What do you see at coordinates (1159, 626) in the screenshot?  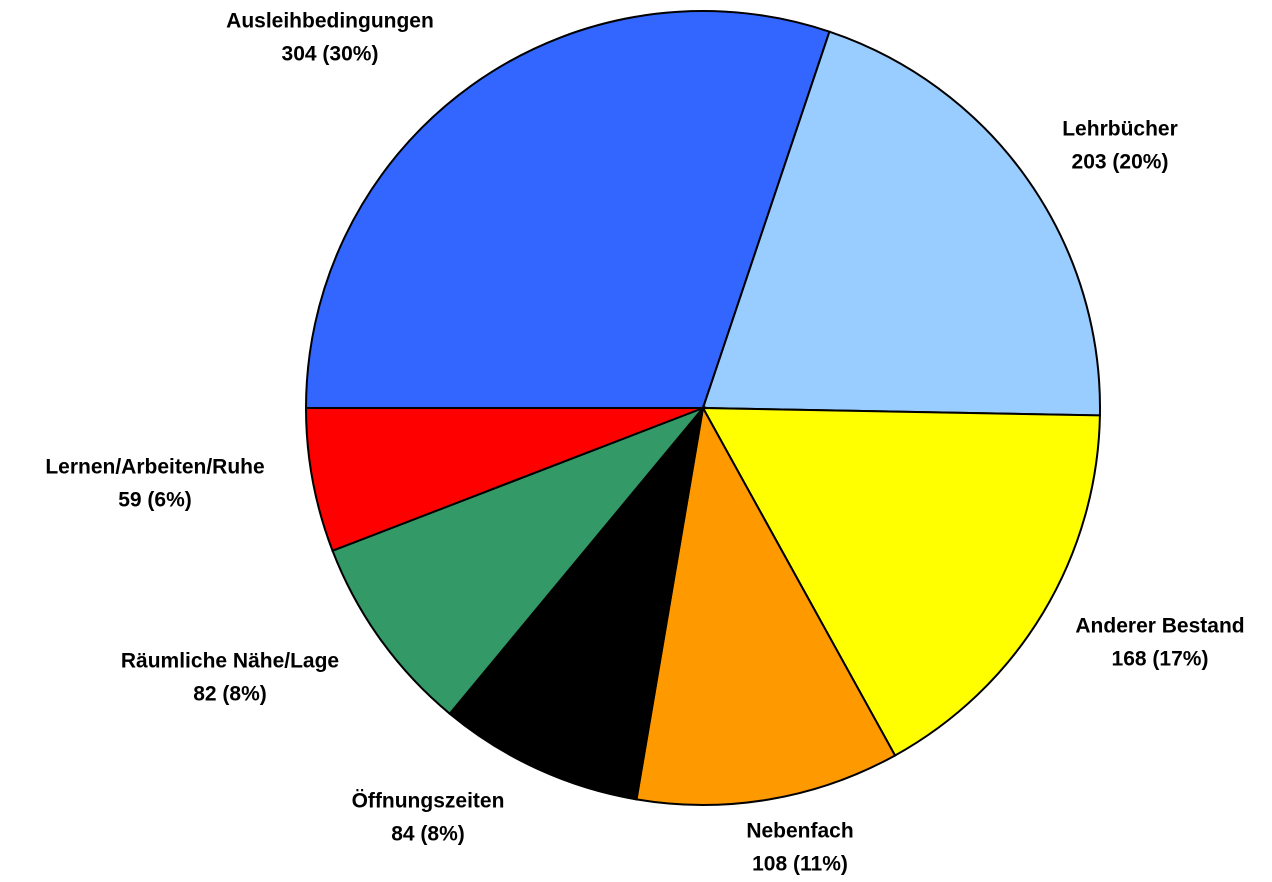 I see `slice-label: Anderer Bestand` at bounding box center [1159, 626].